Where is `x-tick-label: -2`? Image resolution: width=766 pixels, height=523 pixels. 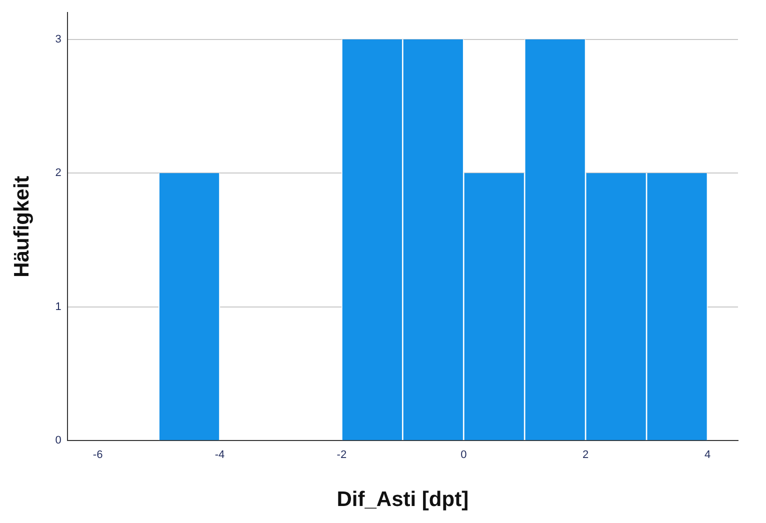 x-tick-label: -2 is located at coordinates (341, 455).